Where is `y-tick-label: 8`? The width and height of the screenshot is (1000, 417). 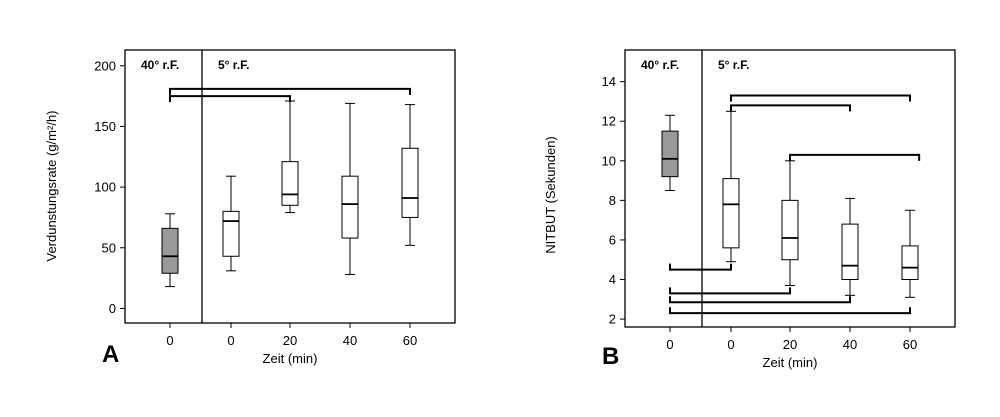 y-tick-label: 8 is located at coordinates (612, 200).